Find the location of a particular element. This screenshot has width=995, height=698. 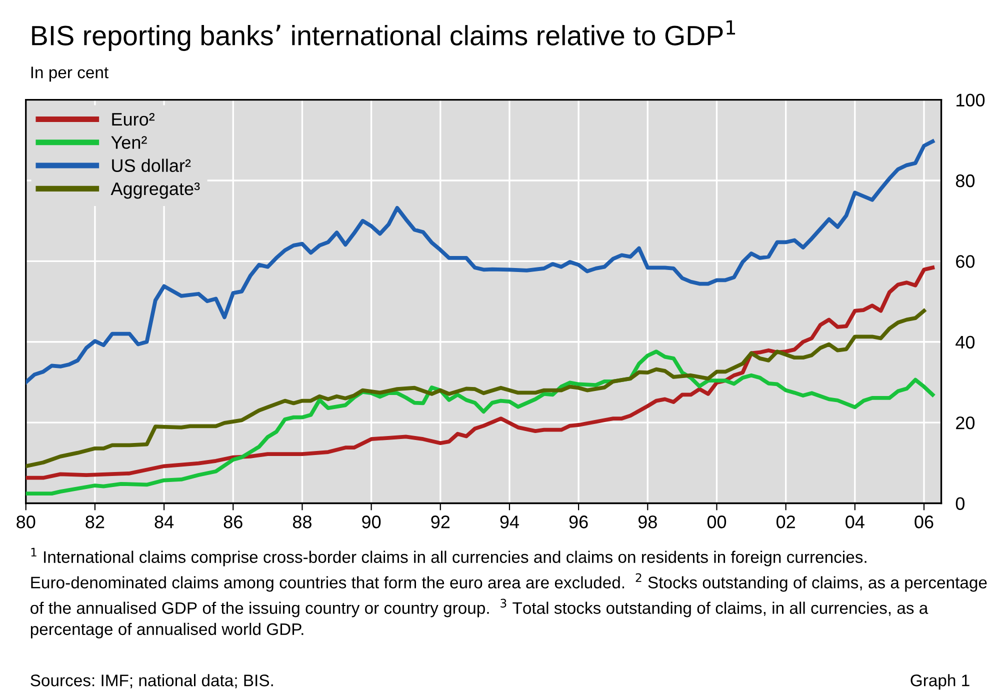

chart-subtitle: In per cent is located at coordinates (69, 74).